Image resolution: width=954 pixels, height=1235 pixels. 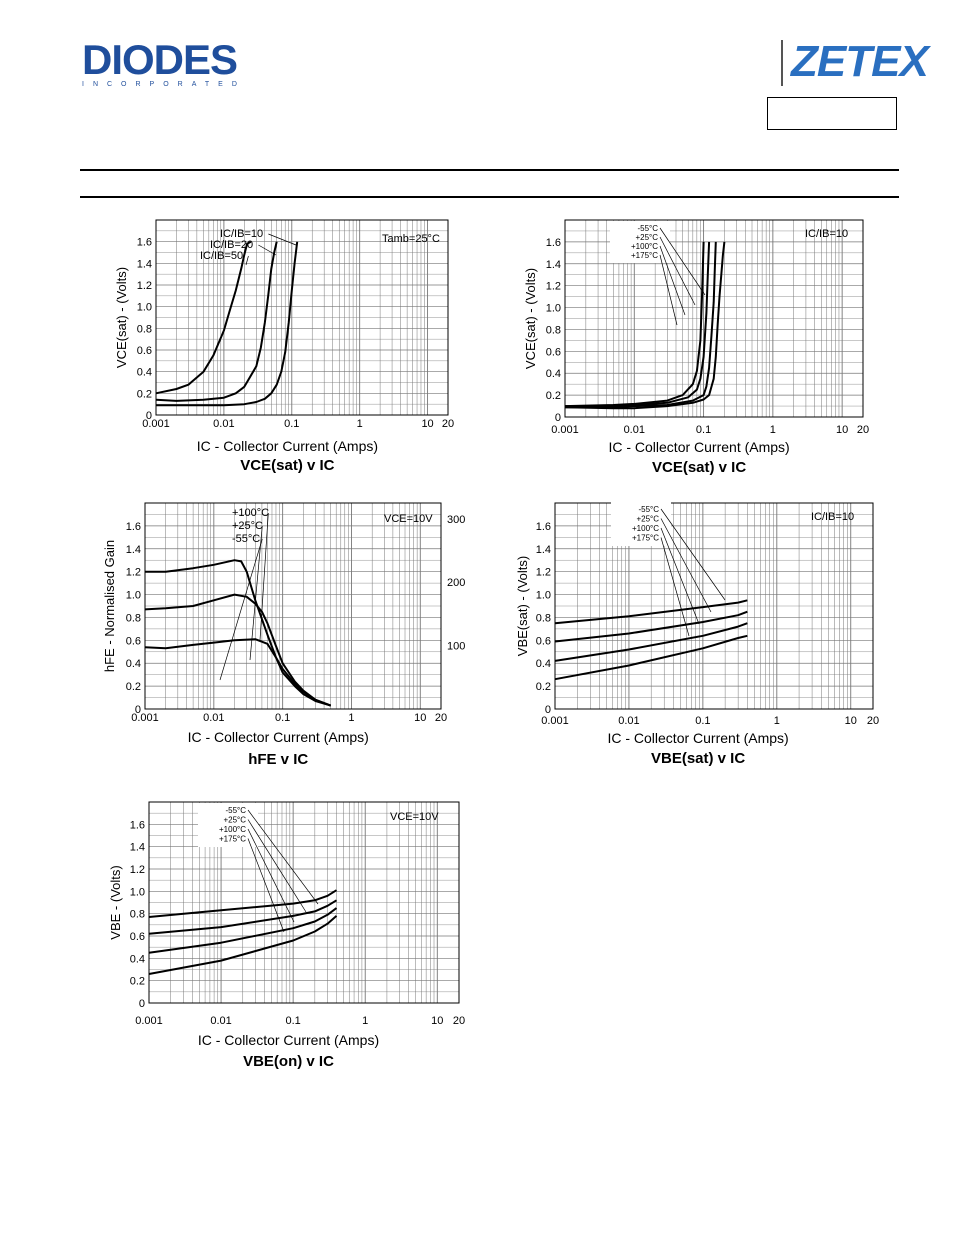 What do you see at coordinates (456, 583) in the screenshot?
I see `y2-tick-label: 200` at bounding box center [456, 583].